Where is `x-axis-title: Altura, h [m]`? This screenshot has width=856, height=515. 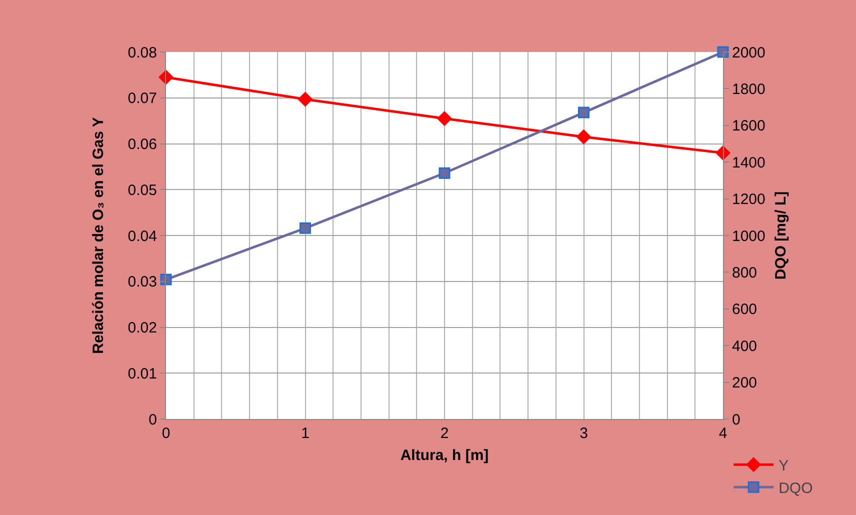 x-axis-title: Altura, h [m] is located at coordinates (444, 455).